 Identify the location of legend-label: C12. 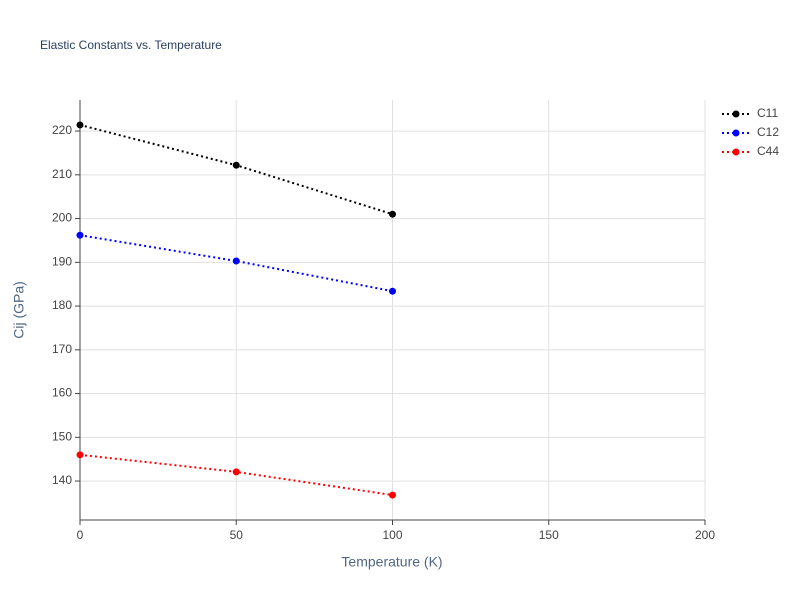
(768, 132).